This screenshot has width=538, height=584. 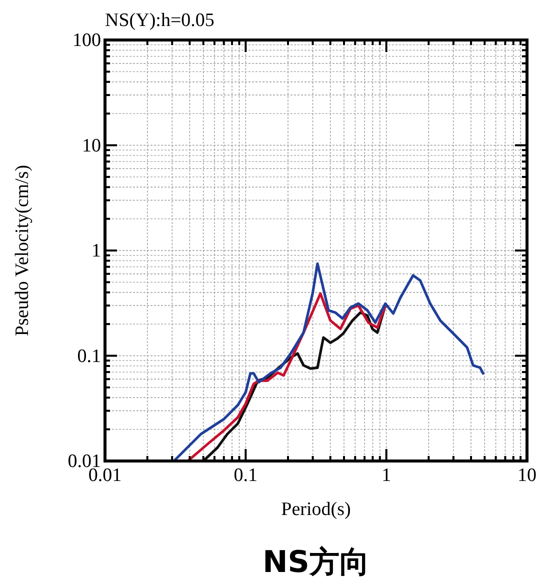 I want to click on x-tick-label: 10, so click(x=527, y=475).